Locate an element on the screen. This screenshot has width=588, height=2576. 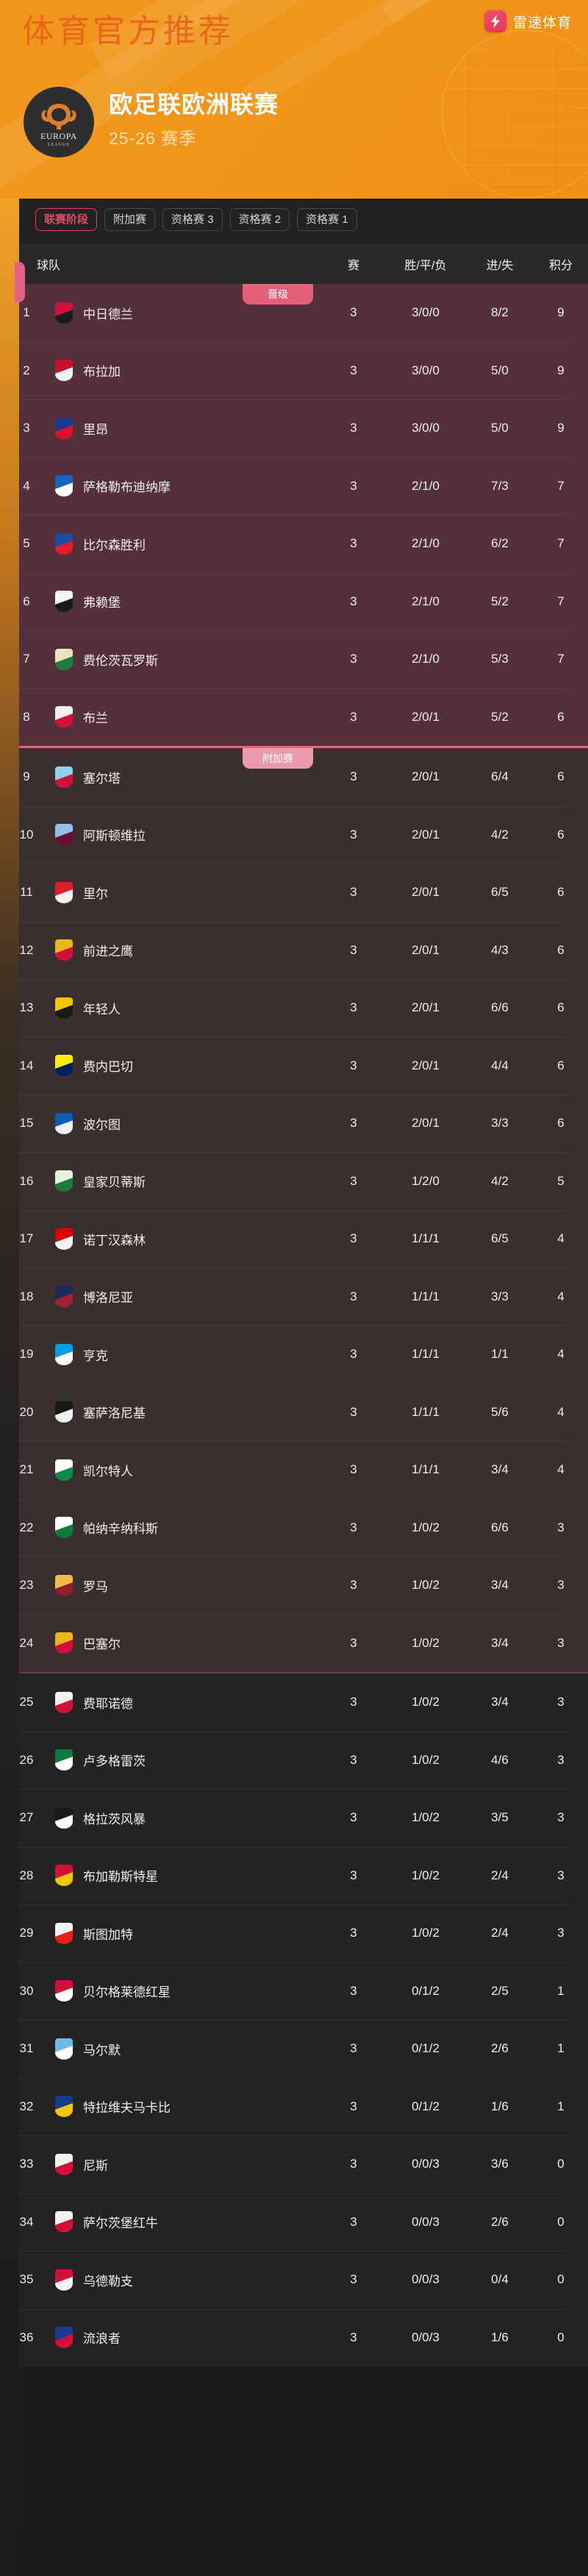
table-row: 14 费内巴切 3 2/0/1 4/4 6 is located at coordinates (294, 1065).